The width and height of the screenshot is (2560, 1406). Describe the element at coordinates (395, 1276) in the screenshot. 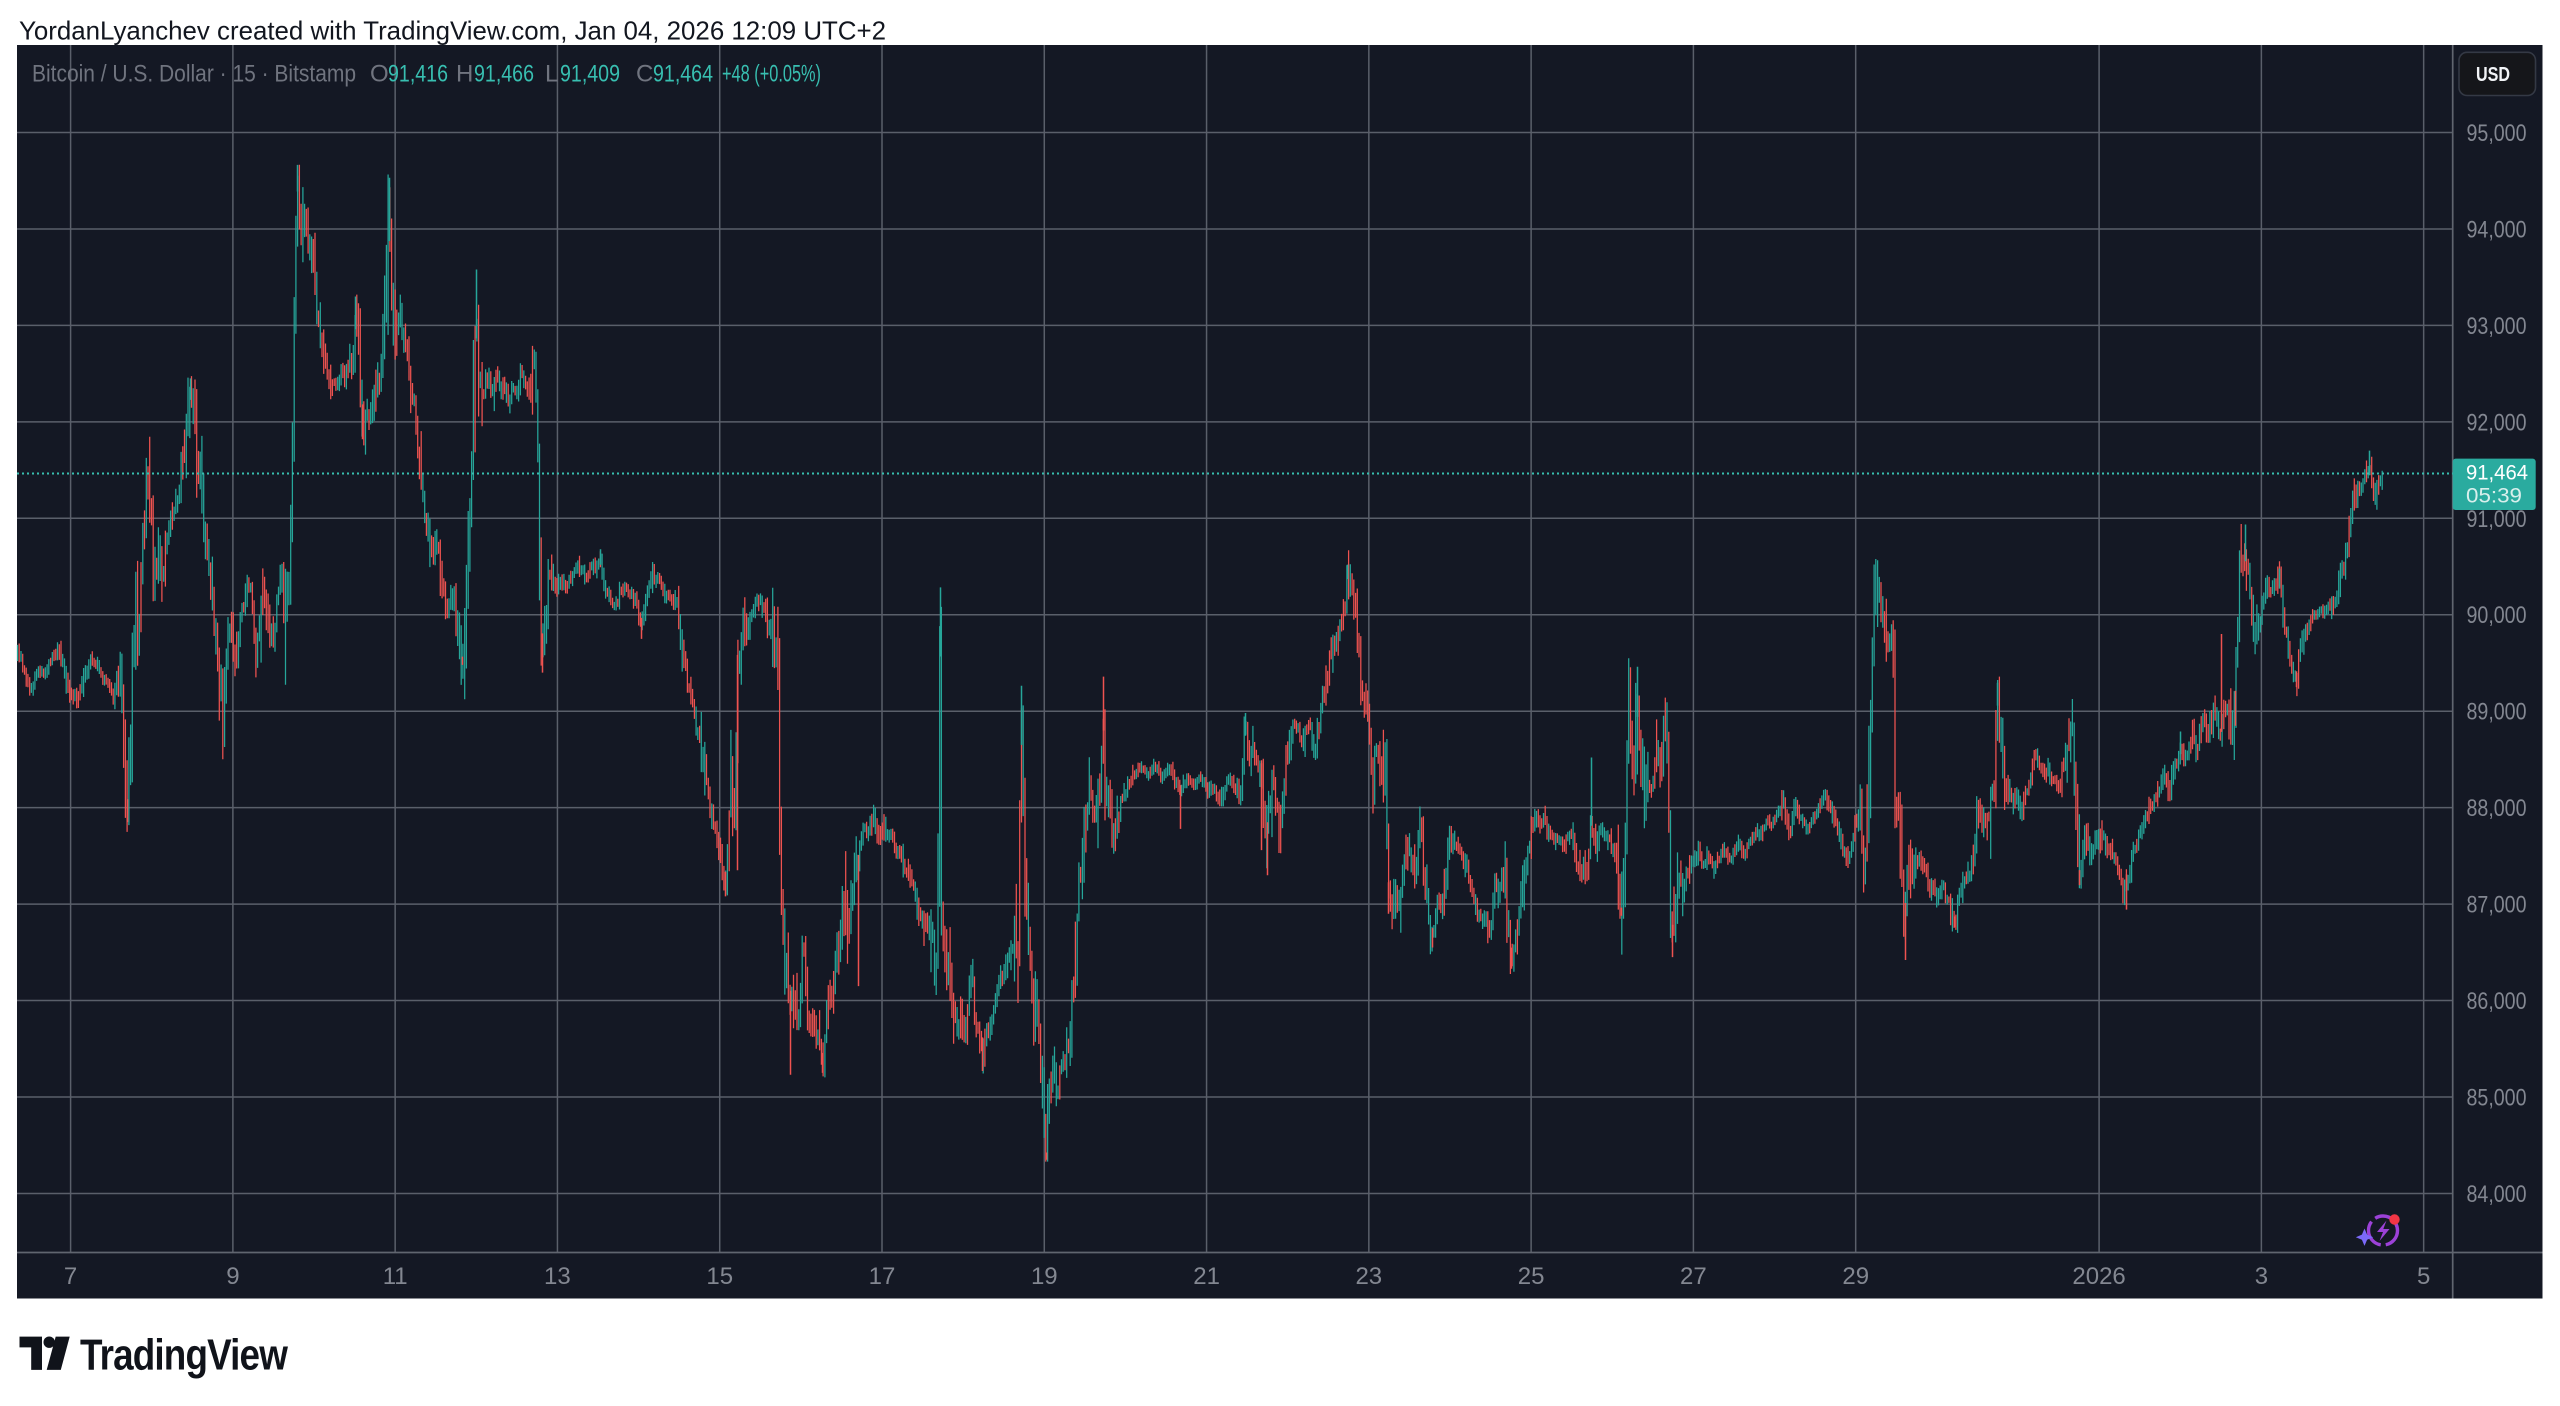

I see `svg-text: 11` at that location.